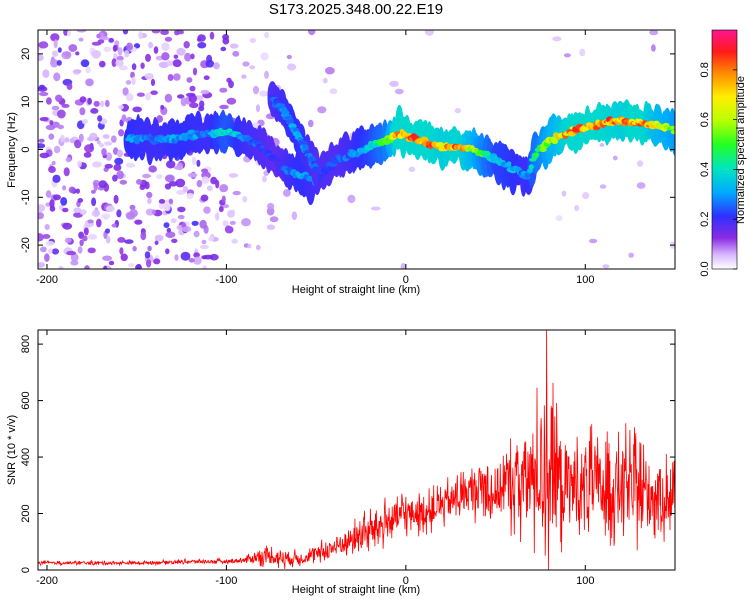 The image size is (750, 600). Describe the element at coordinates (47, 581) in the screenshot. I see `snr-x-tick-label: -200` at that location.